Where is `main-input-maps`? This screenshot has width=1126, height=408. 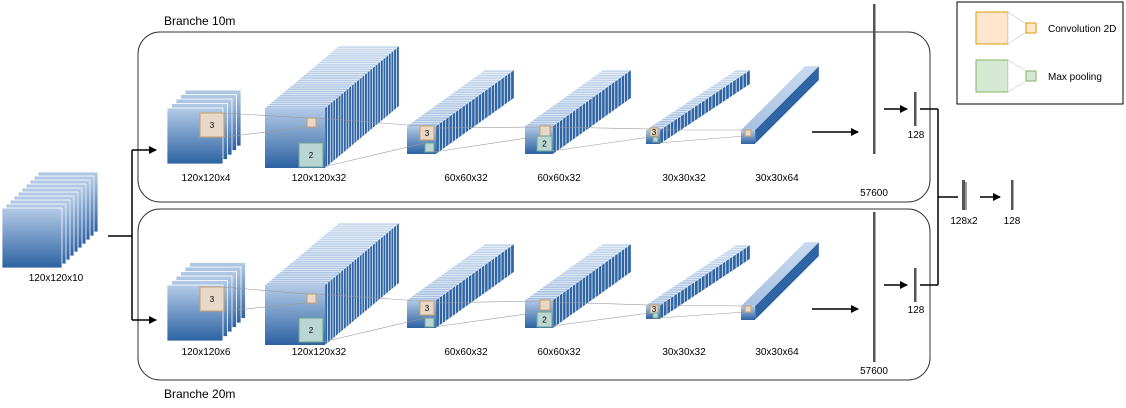
main-input-maps is located at coordinates (50, 220).